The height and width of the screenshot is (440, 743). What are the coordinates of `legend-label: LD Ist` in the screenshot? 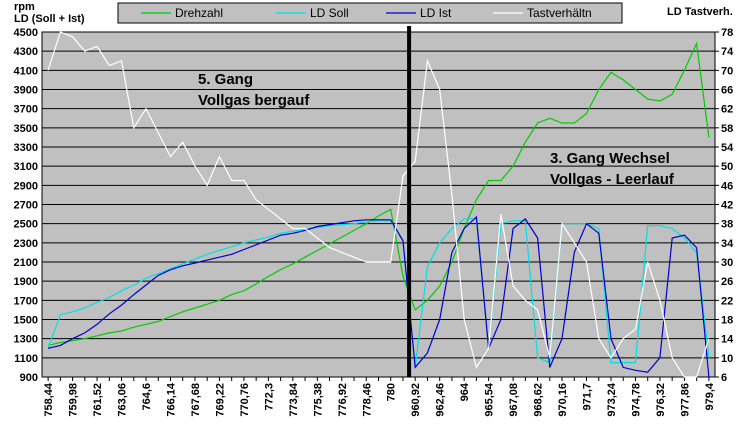 It's located at (436, 13).